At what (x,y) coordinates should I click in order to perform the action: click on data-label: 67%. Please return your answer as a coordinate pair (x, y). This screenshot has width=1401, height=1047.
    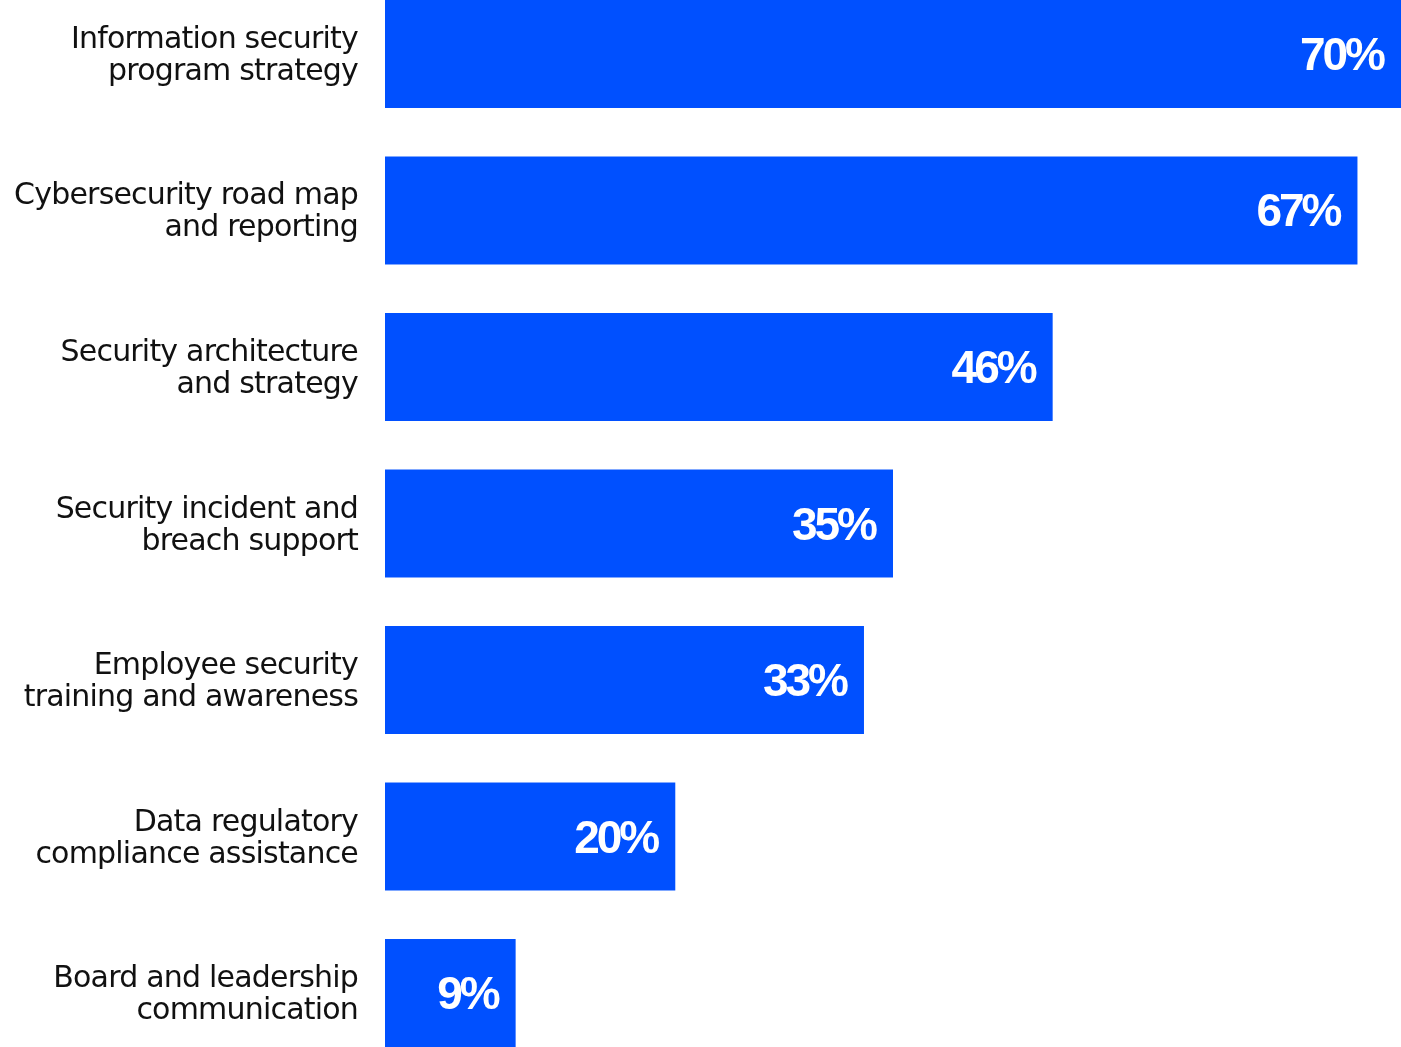
    Looking at the image, I should click on (1299, 210).